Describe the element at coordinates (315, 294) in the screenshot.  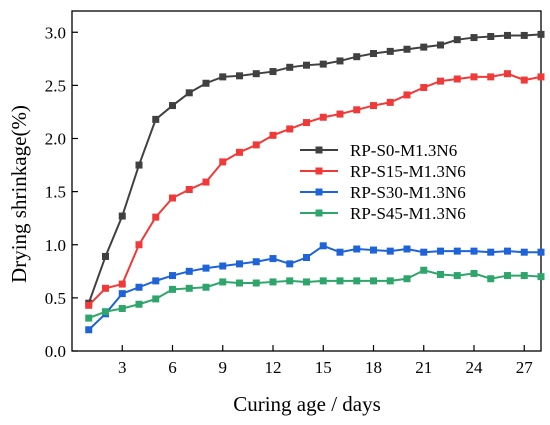
I see `series-line-rp-s45-m1-3n6` at that location.